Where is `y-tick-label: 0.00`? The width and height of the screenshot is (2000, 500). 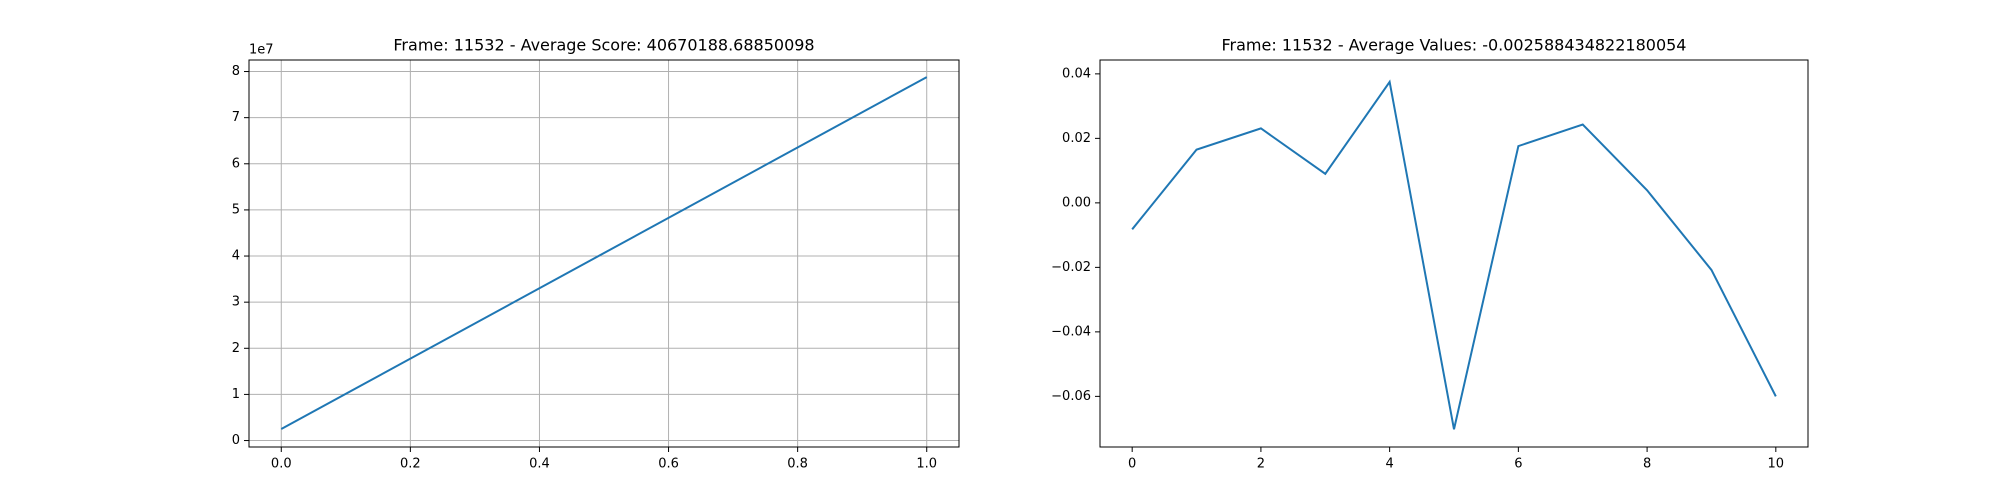 y-tick-label: 0.00 is located at coordinates (1076, 202).